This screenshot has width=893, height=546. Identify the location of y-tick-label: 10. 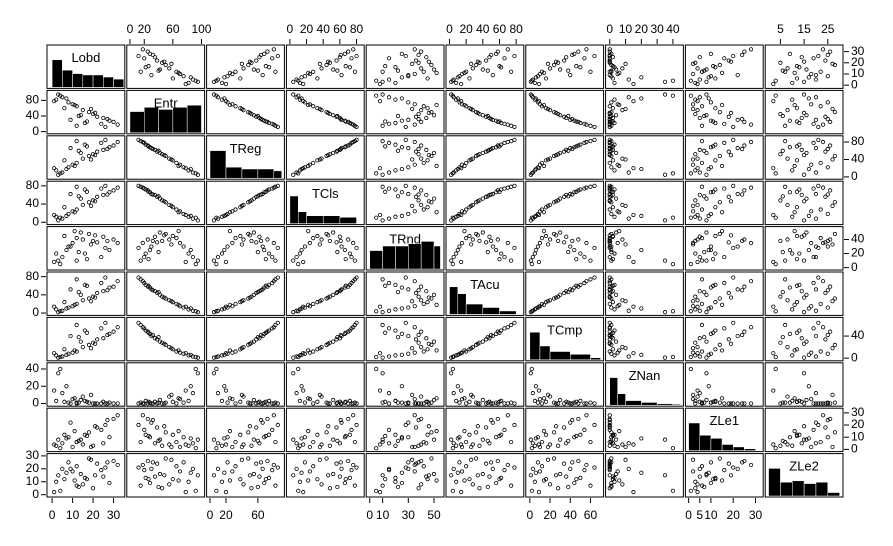
(858, 73).